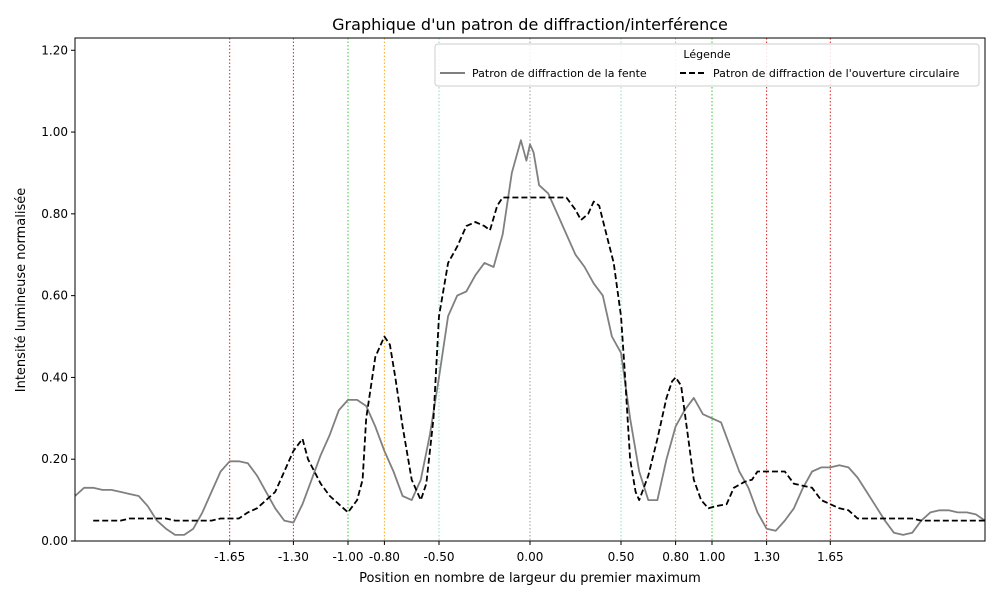 Image resolution: width=1000 pixels, height=600 pixels. Describe the element at coordinates (54, 132) in the screenshot. I see `y-tick-label: 1.00` at that location.